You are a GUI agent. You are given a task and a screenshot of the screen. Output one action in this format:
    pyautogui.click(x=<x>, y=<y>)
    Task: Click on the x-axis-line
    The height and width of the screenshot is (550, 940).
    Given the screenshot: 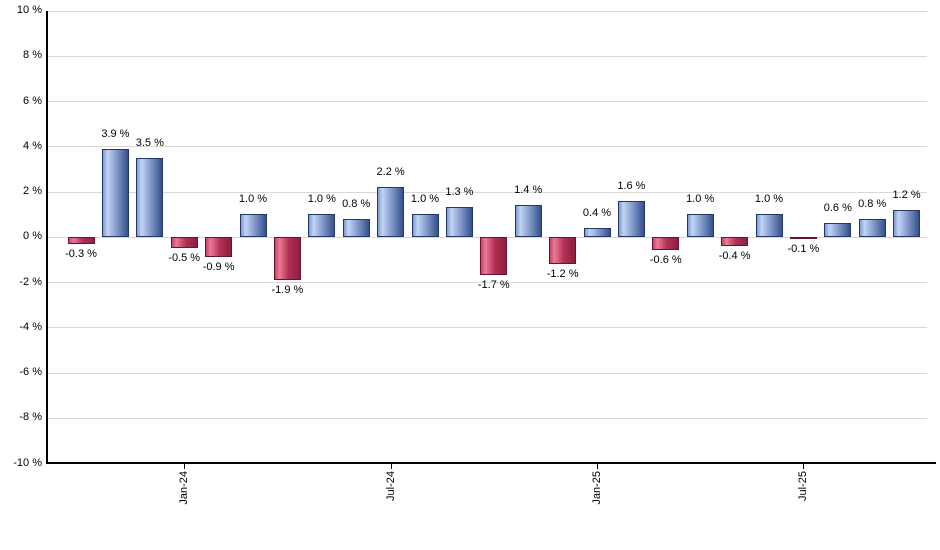 What is the action you would take?
    pyautogui.click(x=491, y=463)
    